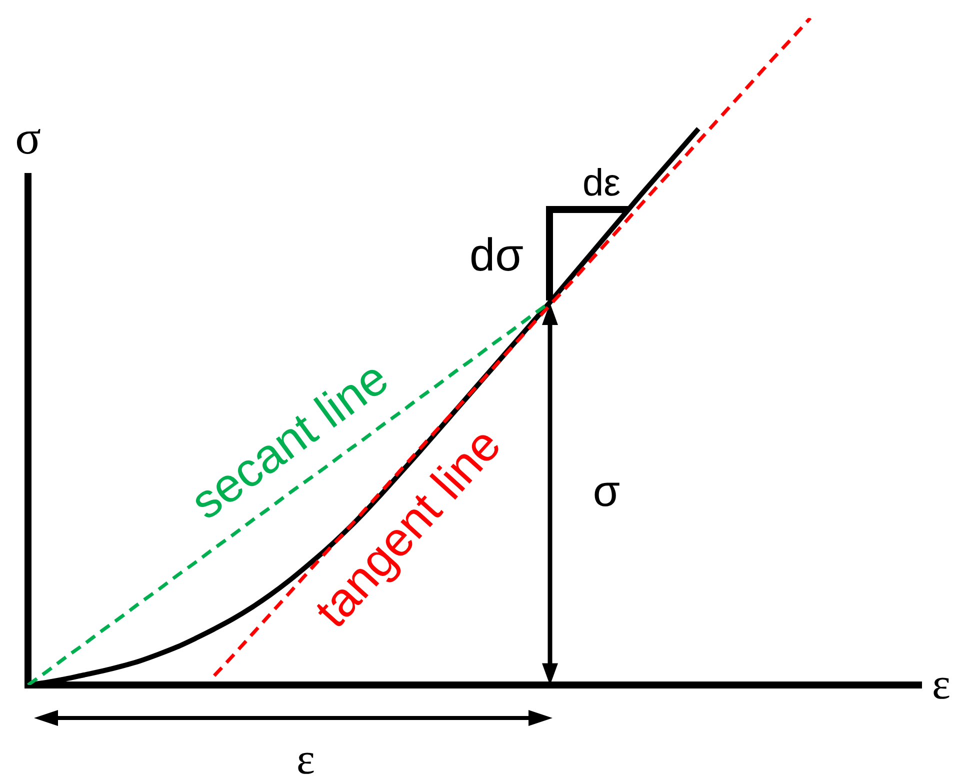 Image resolution: width=961 pixels, height=778 pixels. I want to click on annotation: dε, so click(601, 183).